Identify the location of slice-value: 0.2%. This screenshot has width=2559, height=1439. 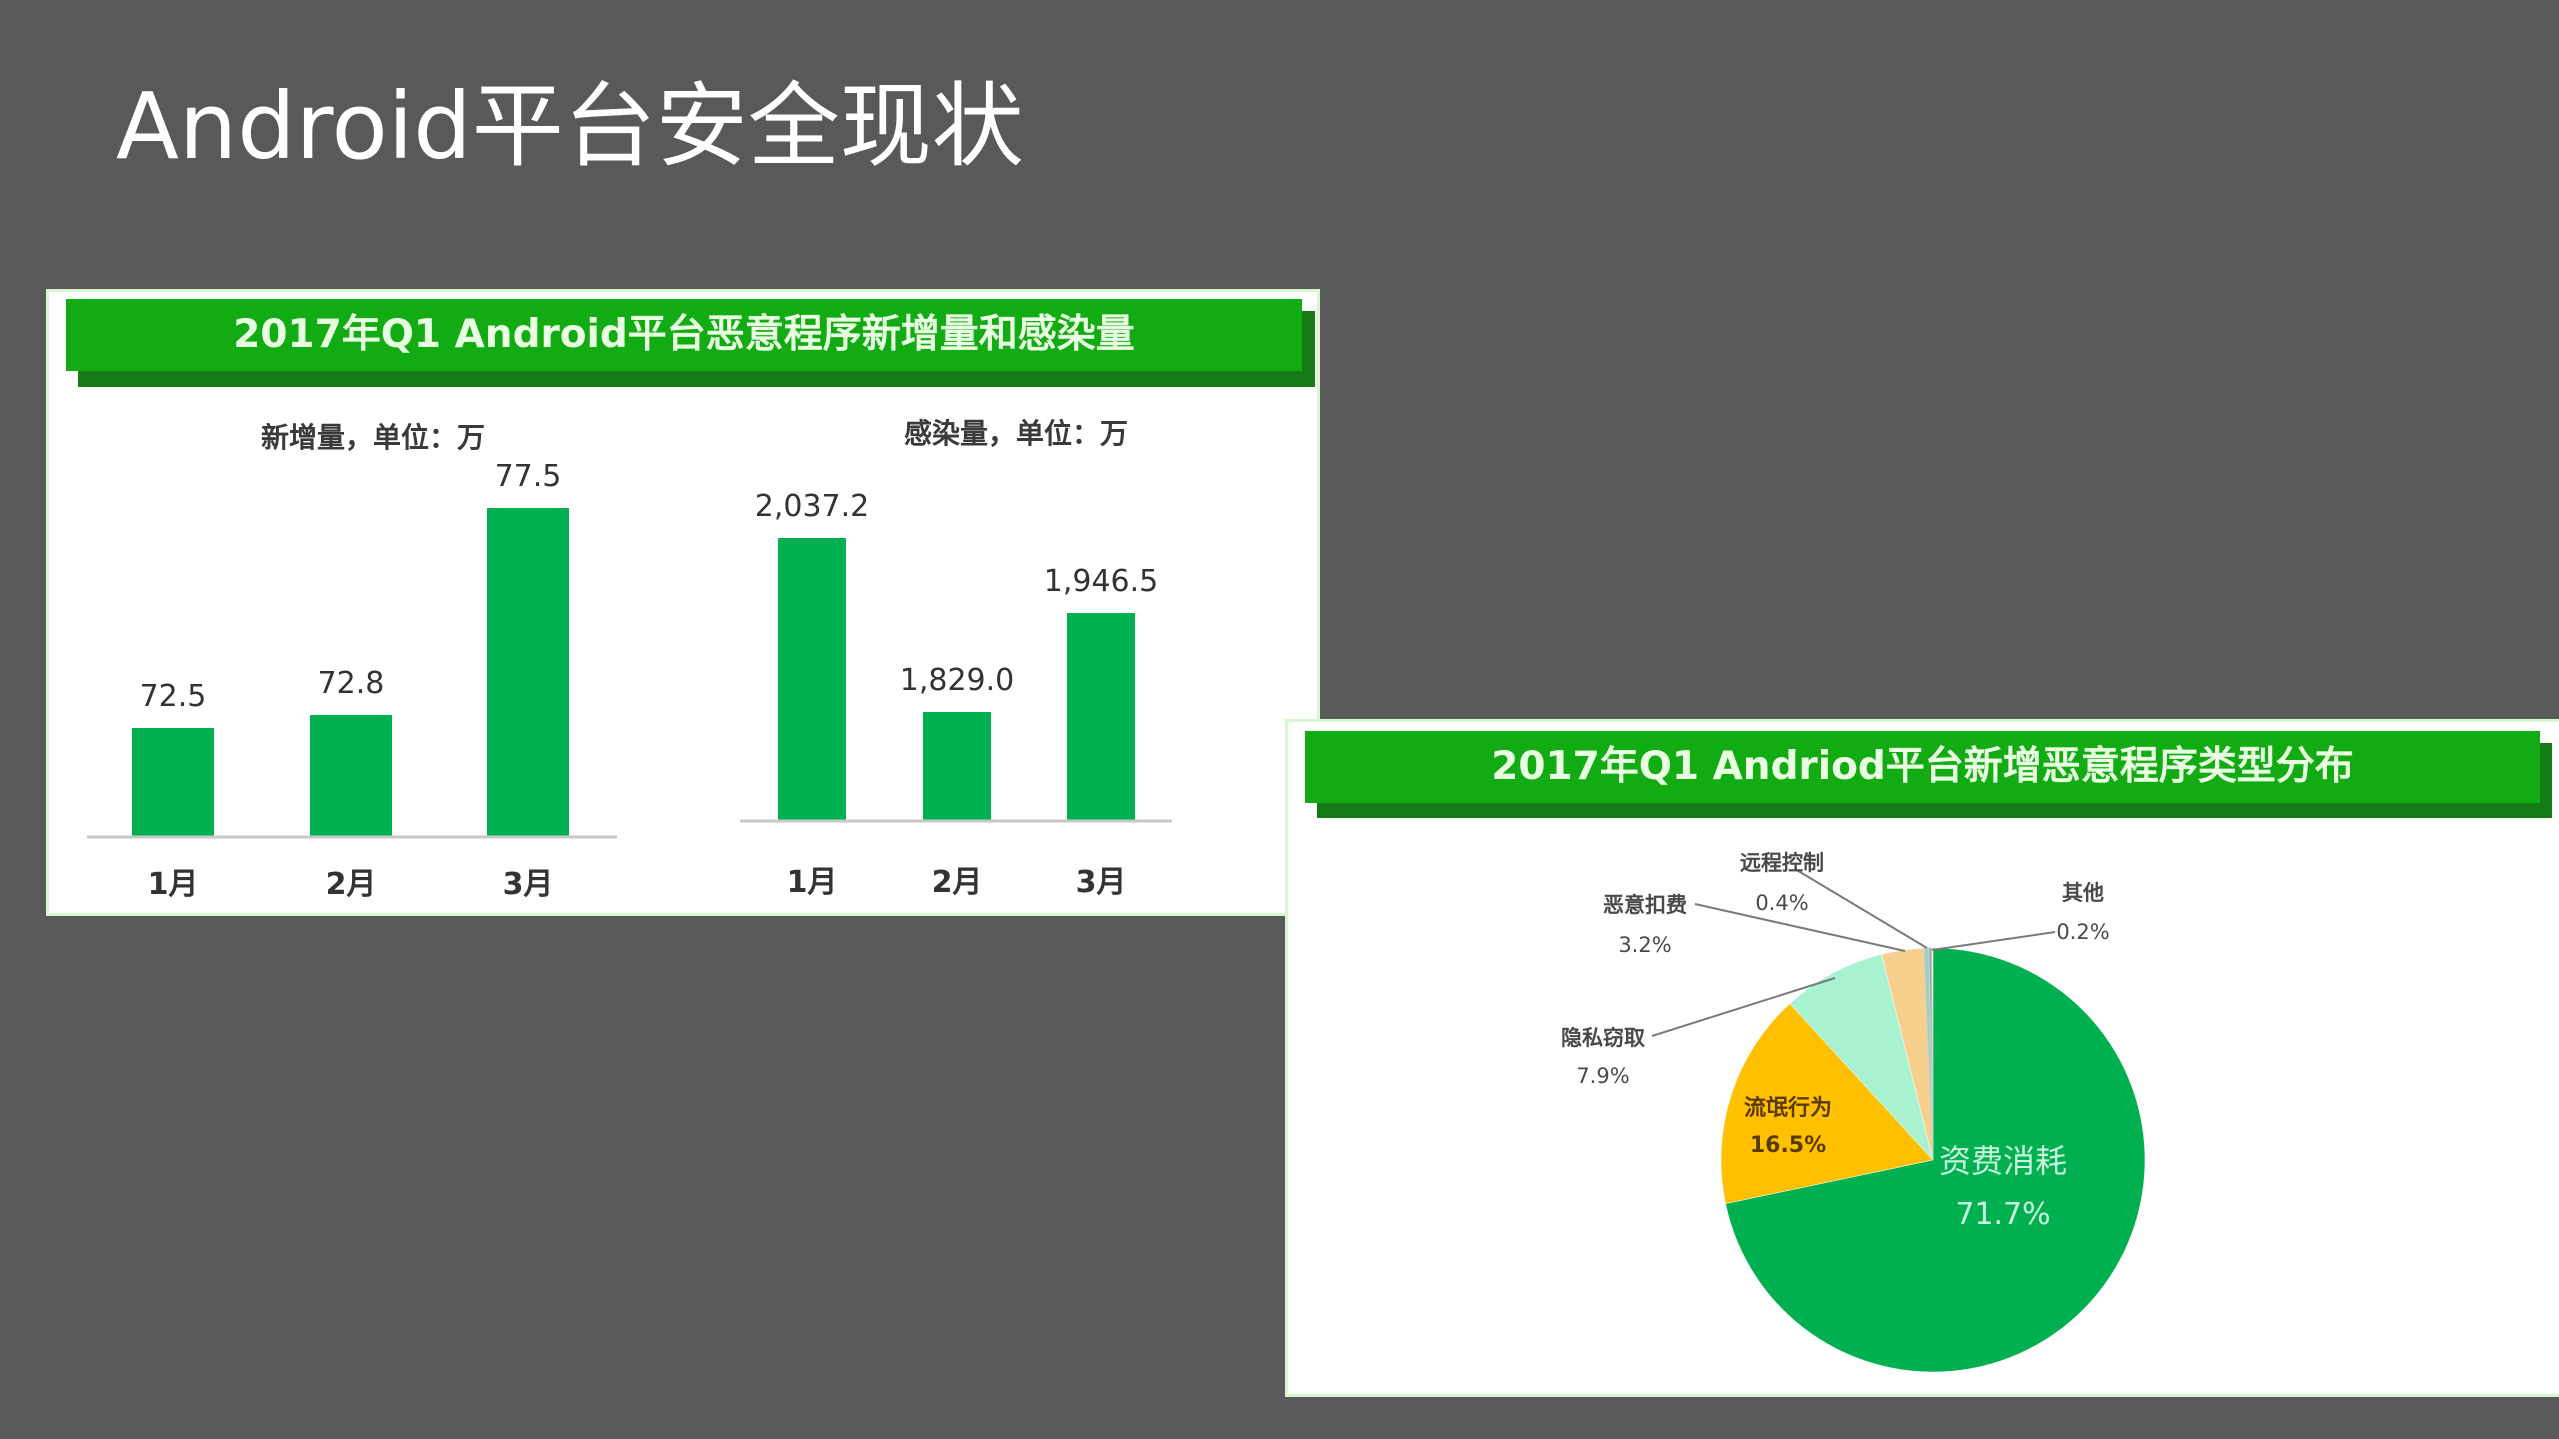
(2082, 932).